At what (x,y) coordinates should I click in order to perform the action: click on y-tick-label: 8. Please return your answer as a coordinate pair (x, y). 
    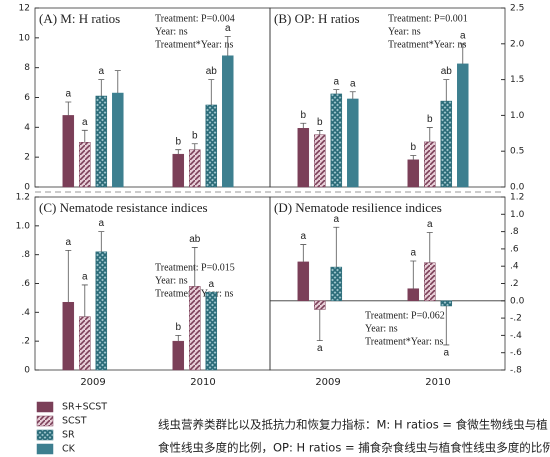
    Looking at the image, I should click on (27, 68).